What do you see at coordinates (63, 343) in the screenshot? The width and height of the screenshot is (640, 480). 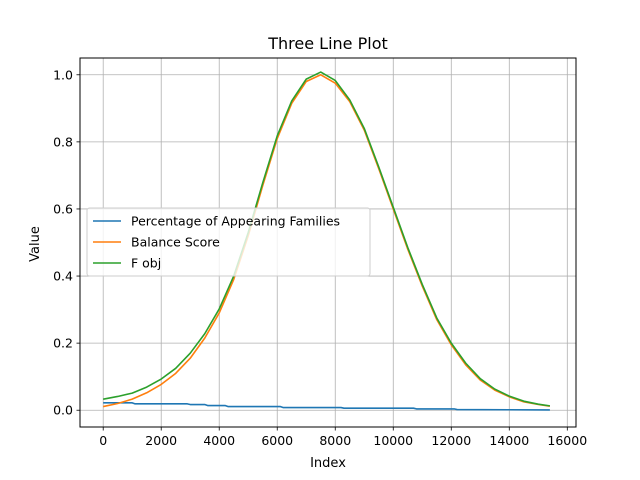 I see `y-tick-label: 0.2` at bounding box center [63, 343].